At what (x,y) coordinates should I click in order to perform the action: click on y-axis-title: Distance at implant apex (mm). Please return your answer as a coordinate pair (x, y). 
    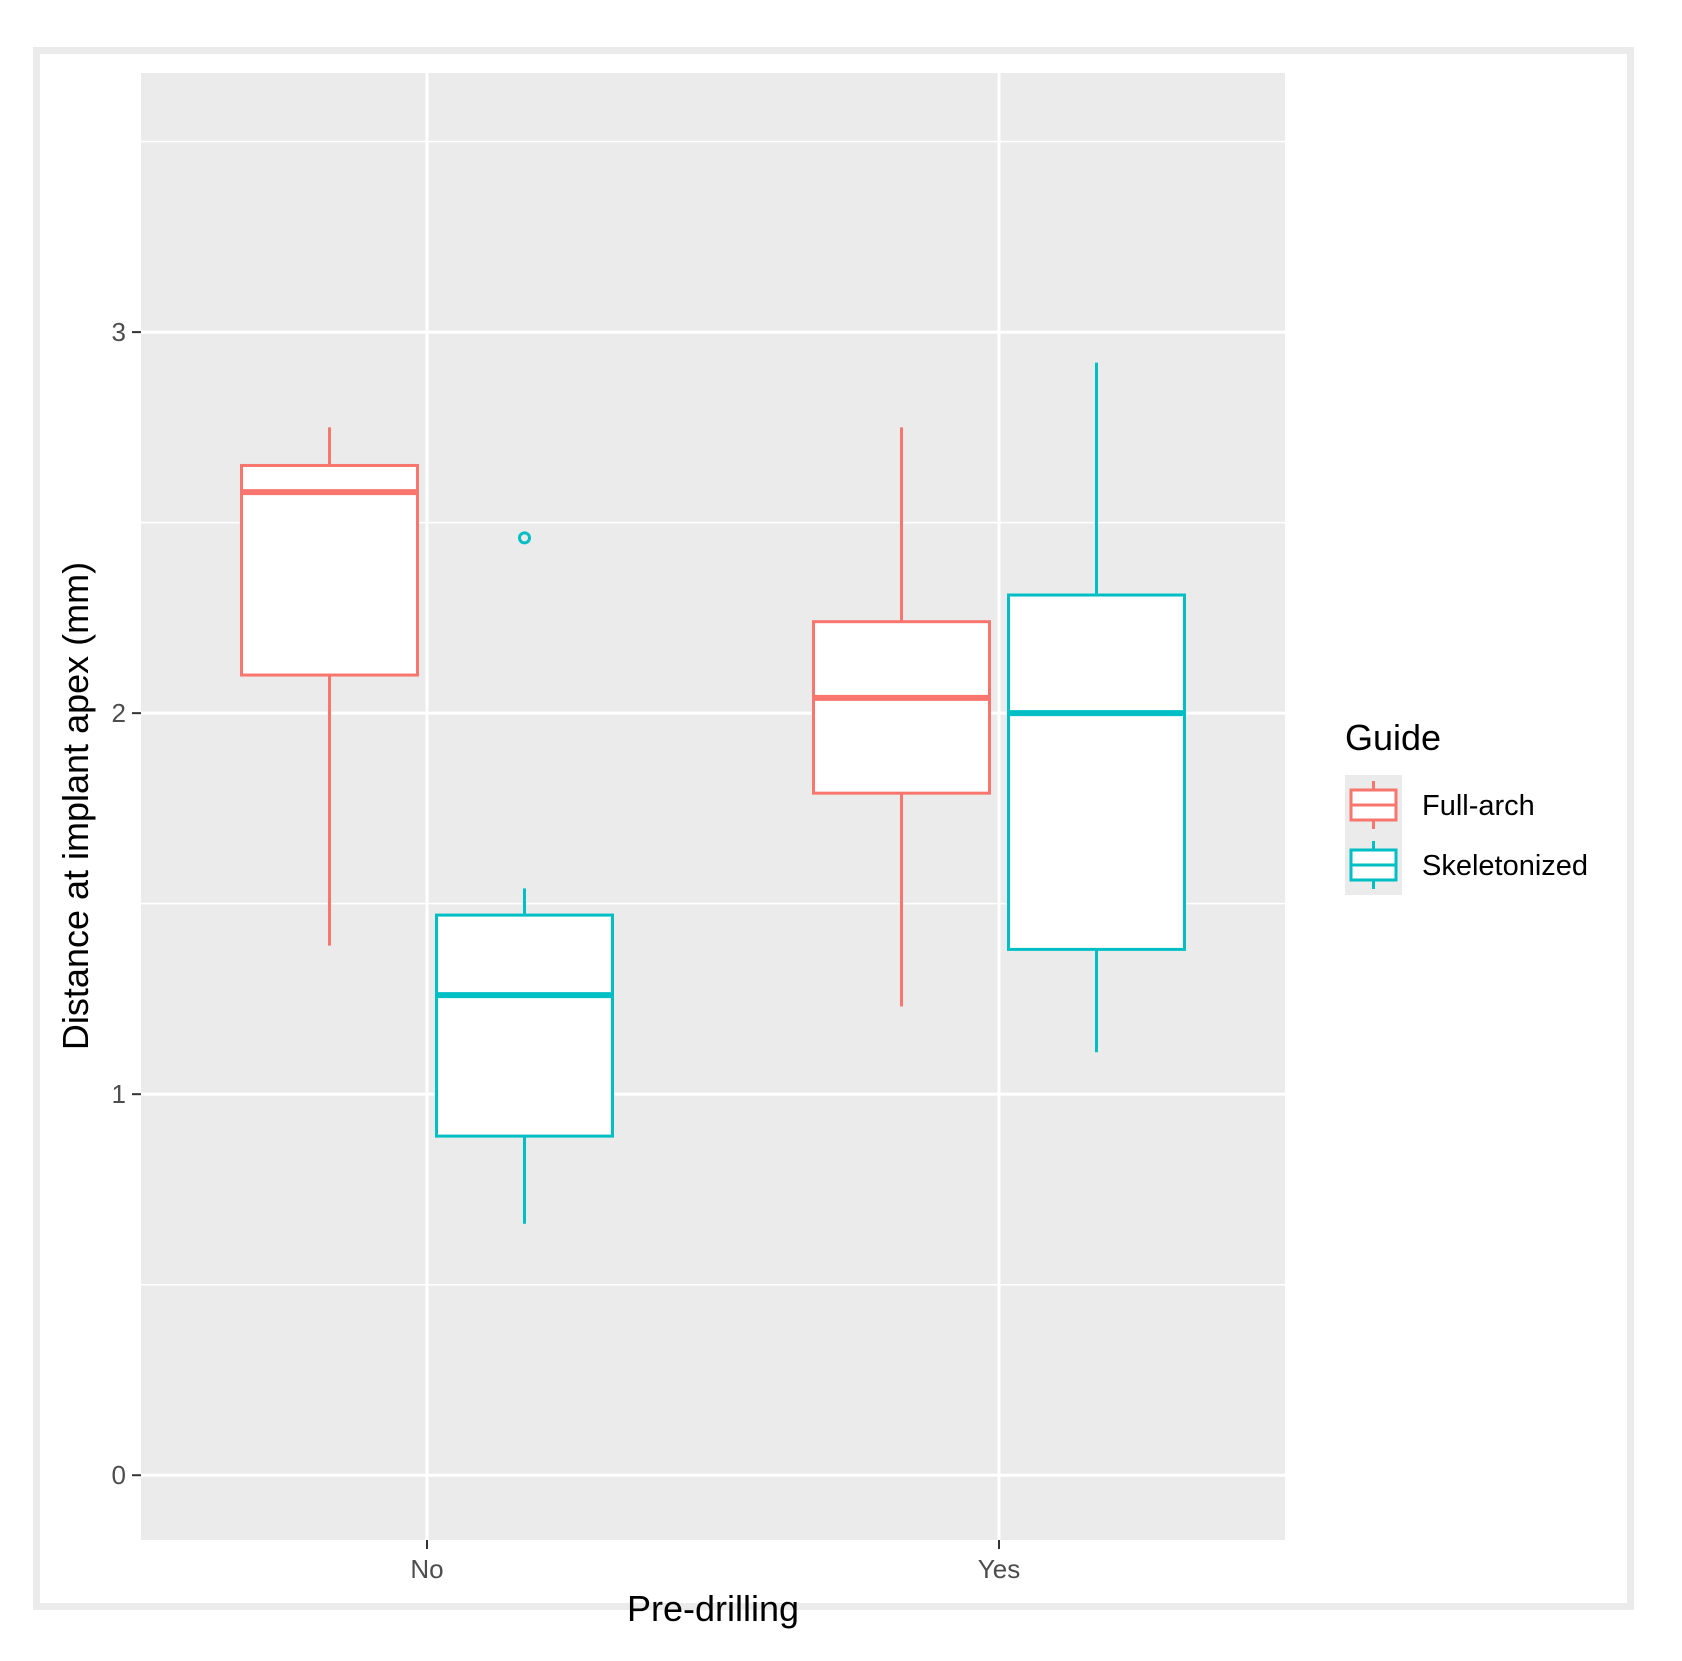
    Looking at the image, I should click on (75, 806).